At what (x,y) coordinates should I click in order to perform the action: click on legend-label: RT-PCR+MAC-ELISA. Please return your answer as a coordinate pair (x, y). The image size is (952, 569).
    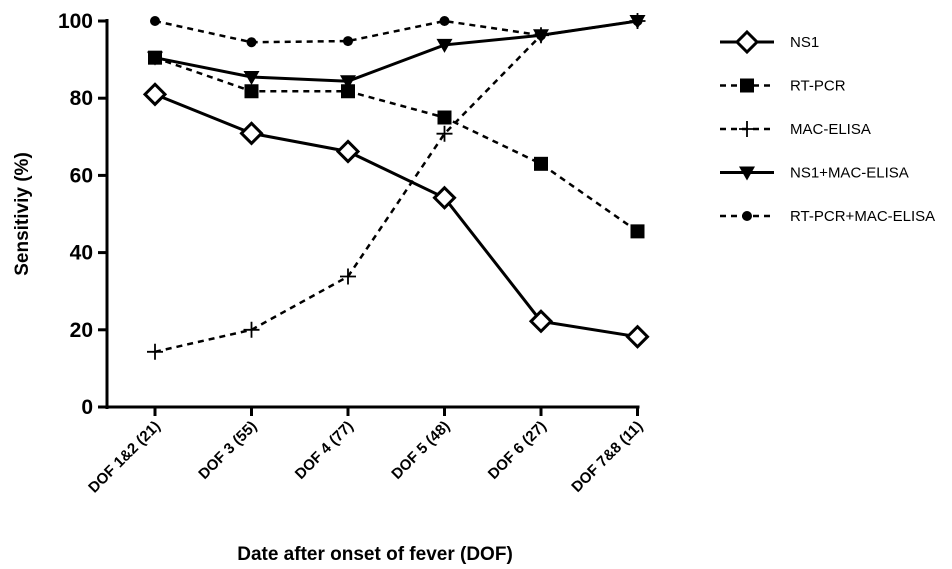
    Looking at the image, I should click on (862, 216).